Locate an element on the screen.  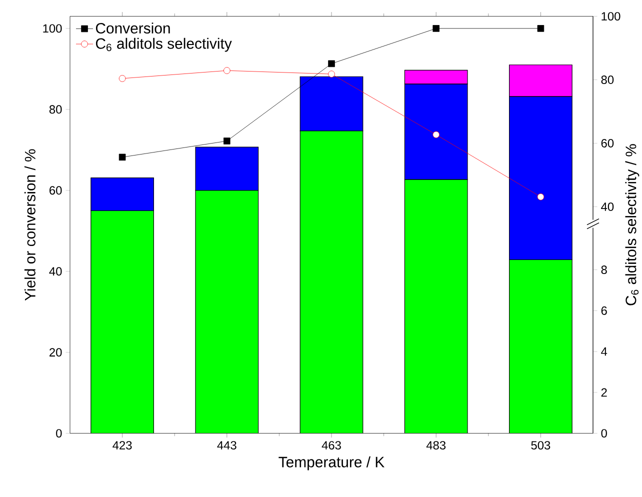
y2-tick-label: 60 is located at coordinates (607, 143).